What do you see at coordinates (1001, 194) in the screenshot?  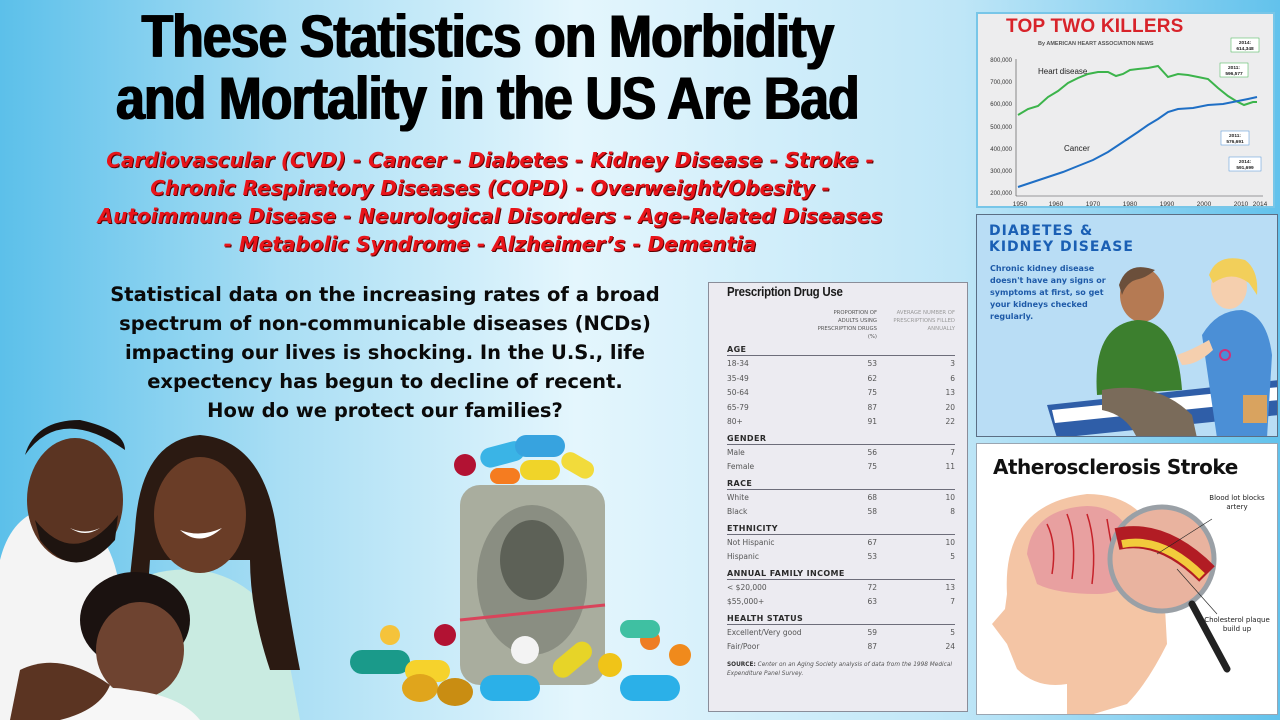 I see `svg-text: 200,000` at bounding box center [1001, 194].